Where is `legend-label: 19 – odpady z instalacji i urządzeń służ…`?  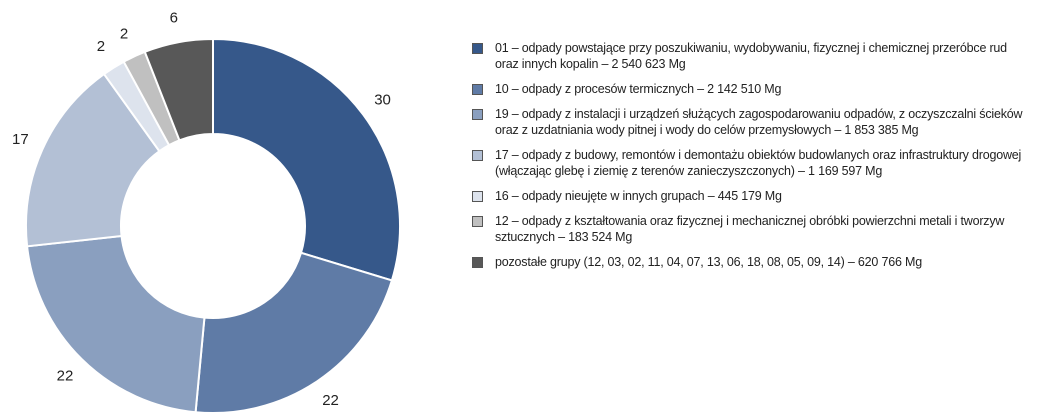 legend-label: 19 – odpady z instalacji i urządzeń służ… is located at coordinates (759, 122).